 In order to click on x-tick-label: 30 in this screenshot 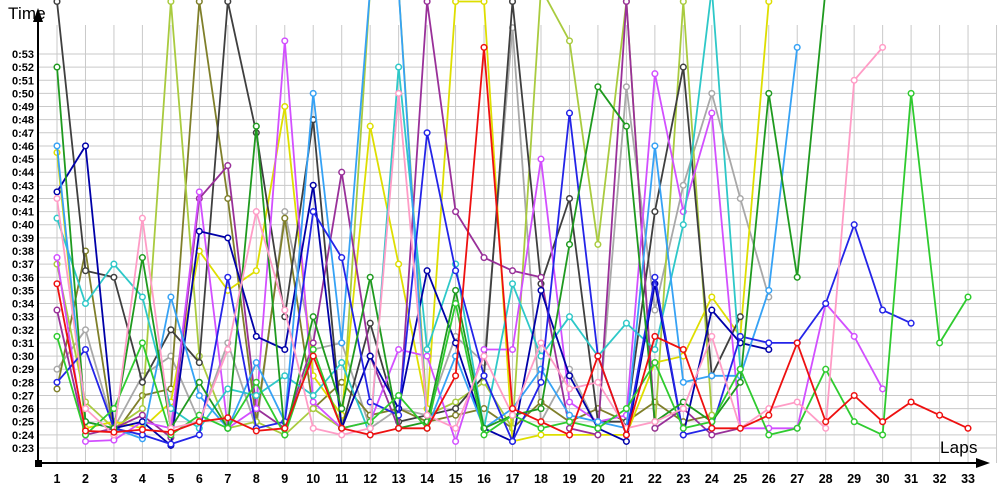, I will do `click(883, 479)`.